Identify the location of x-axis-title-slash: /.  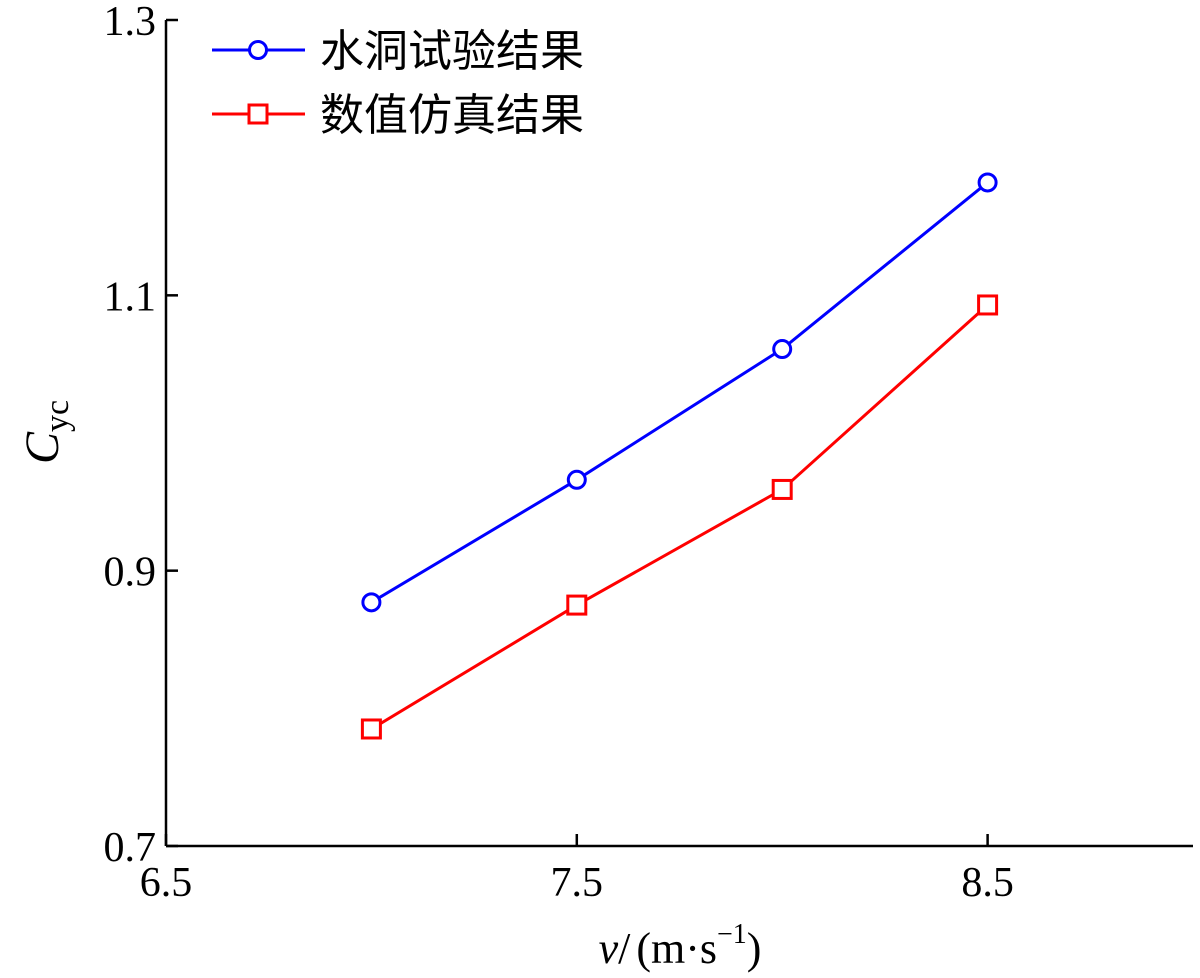
(624, 948).